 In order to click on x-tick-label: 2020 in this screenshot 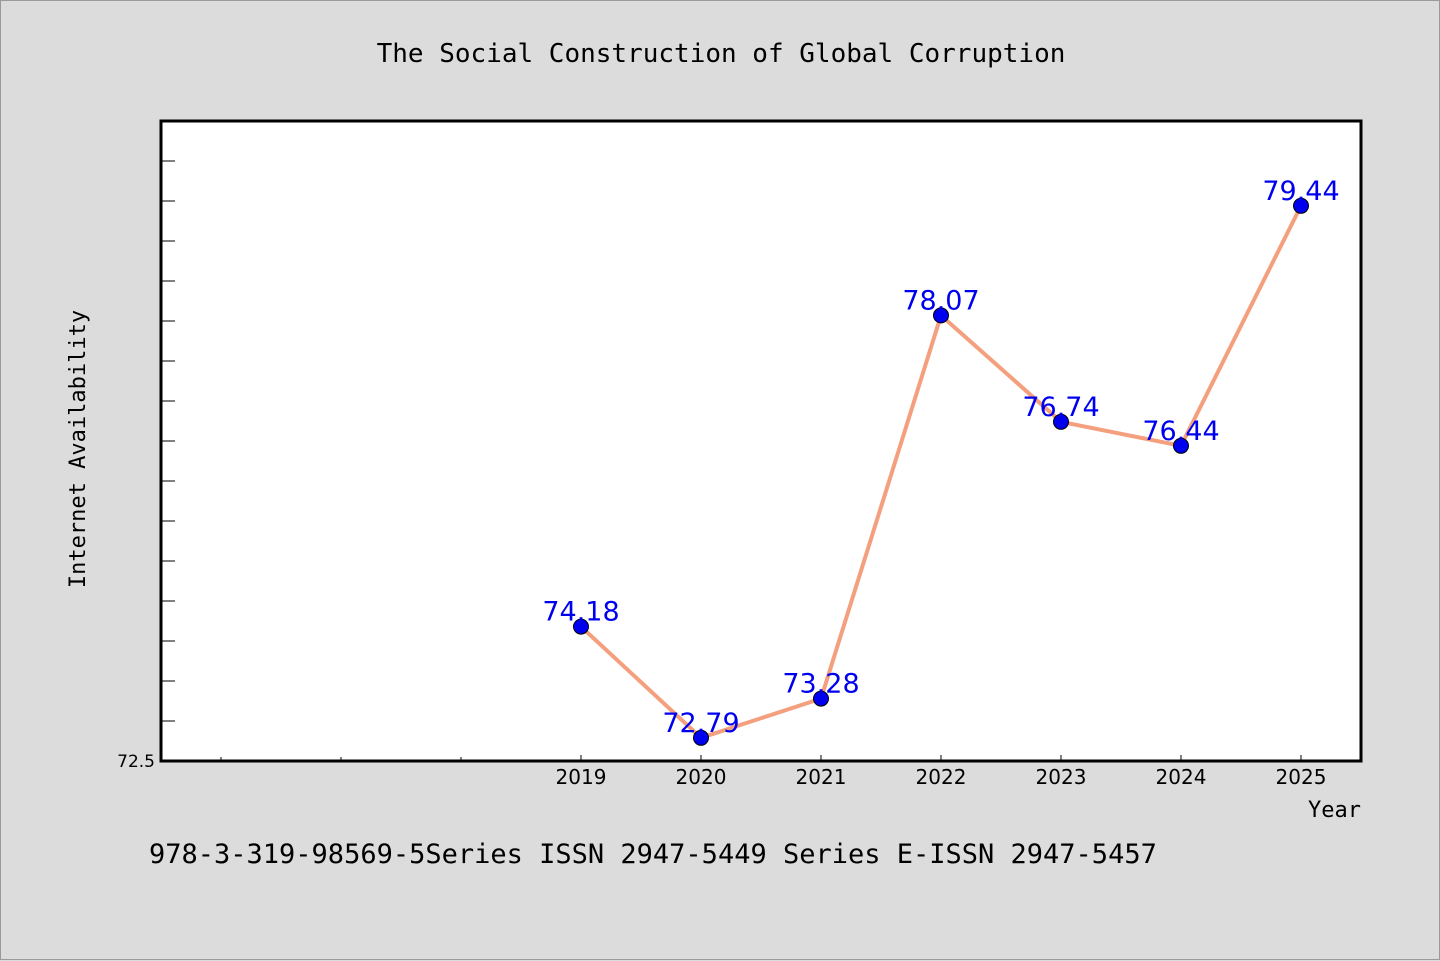, I will do `click(701, 777)`.